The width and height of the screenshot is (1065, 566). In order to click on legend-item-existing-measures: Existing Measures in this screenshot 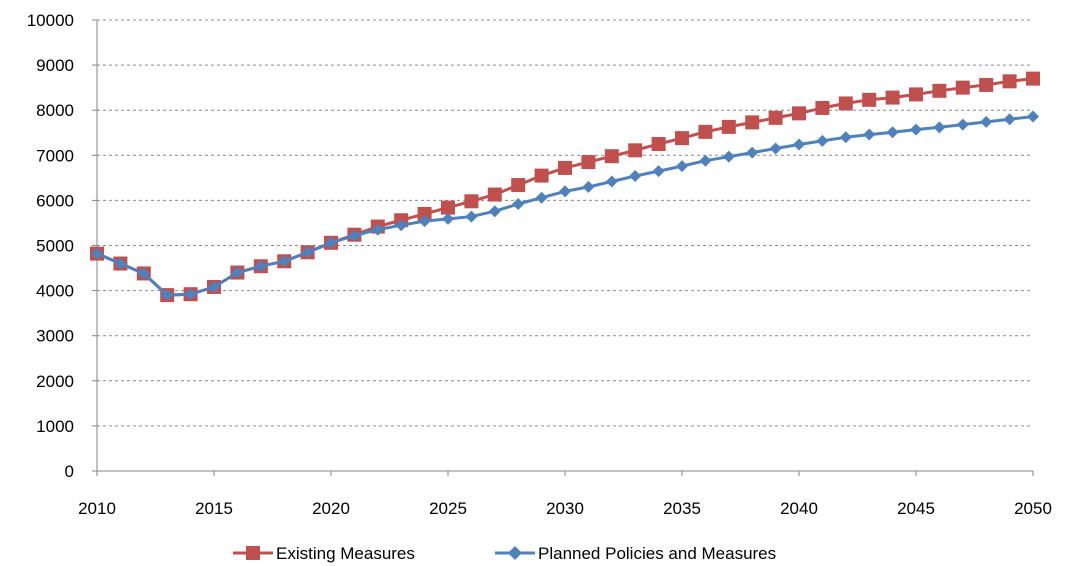, I will do `click(324, 553)`.